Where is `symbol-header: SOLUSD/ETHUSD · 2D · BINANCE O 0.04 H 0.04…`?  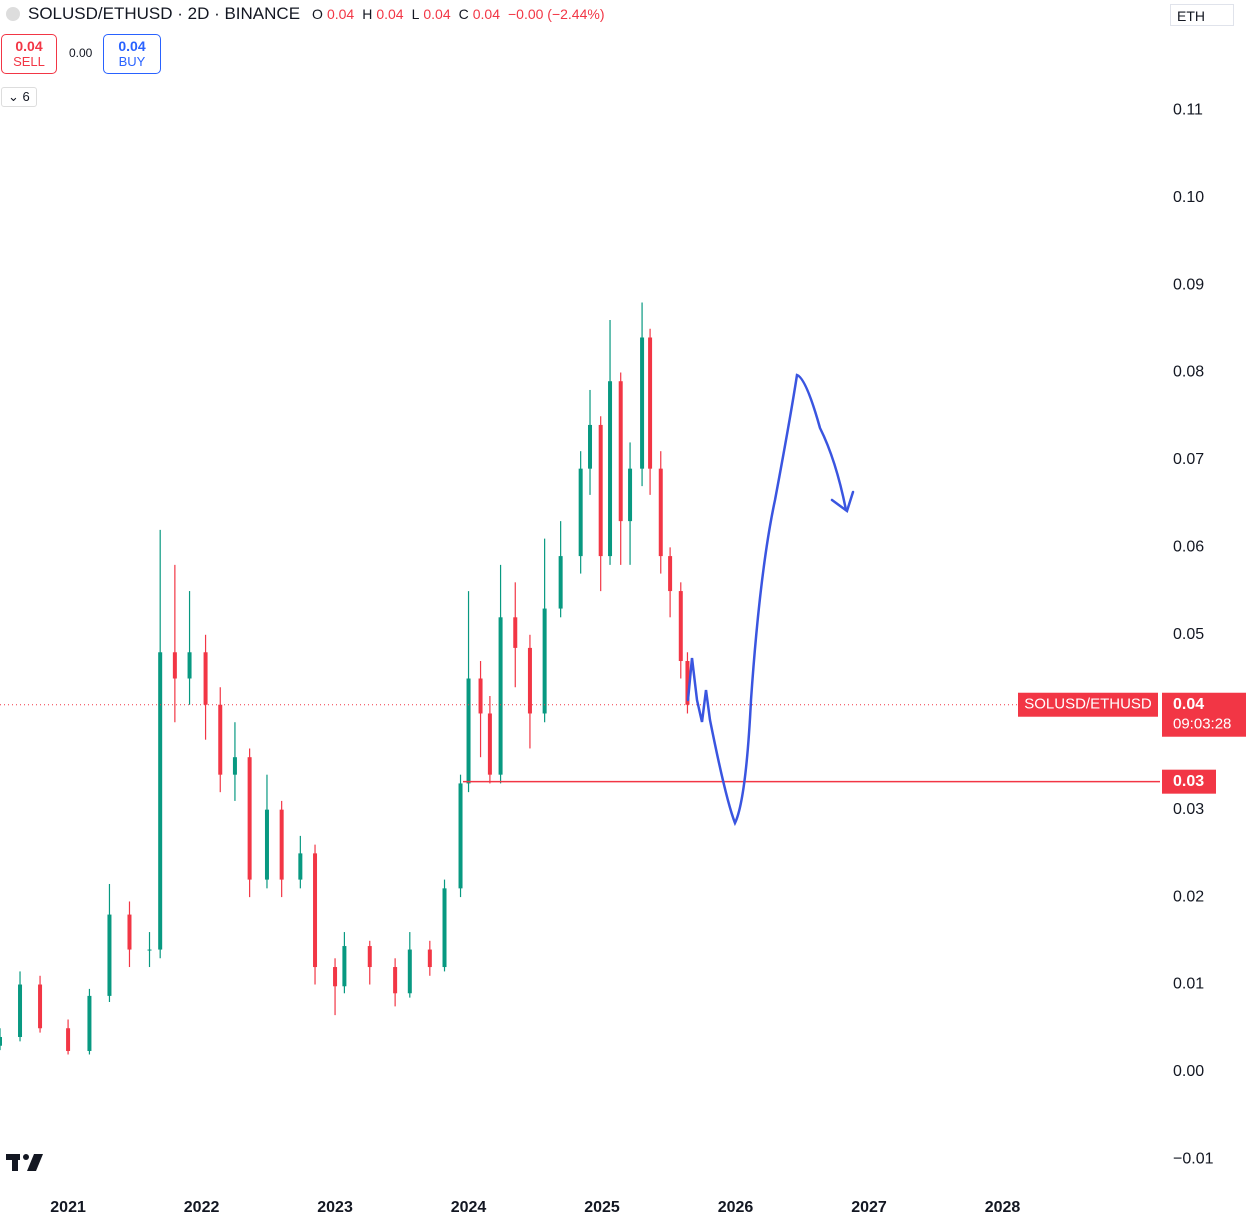 symbol-header: SOLUSD/ETHUSD · 2D · BINANCE O 0.04 H 0.04… is located at coordinates (307, 14).